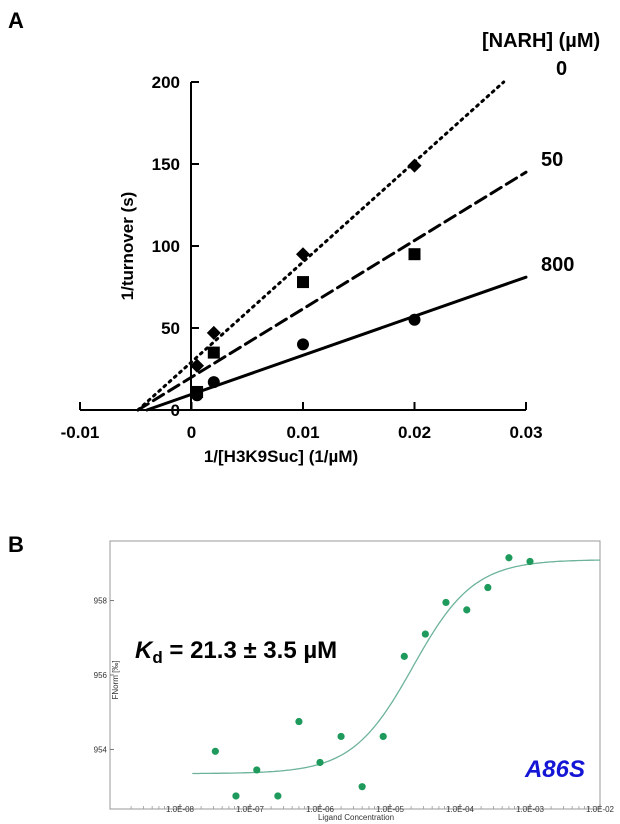 The height and width of the screenshot is (824, 620). What do you see at coordinates (101, 601) in the screenshot?
I see `panel-b-y-tick-label: 958` at bounding box center [101, 601].